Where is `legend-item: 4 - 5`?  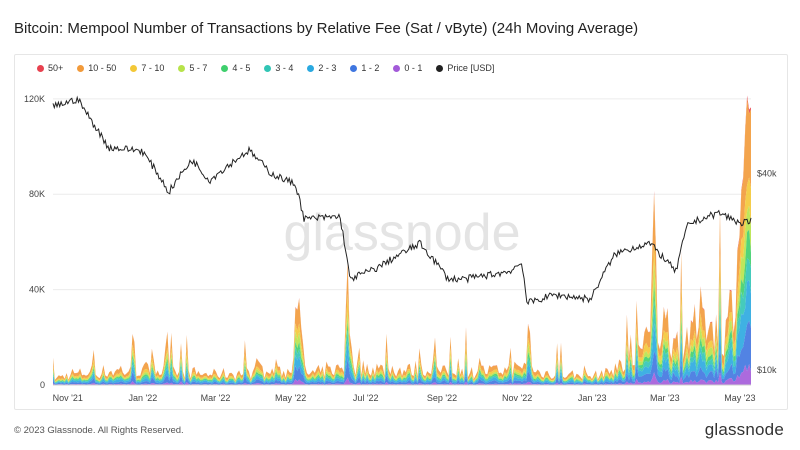
legend-item: 4 - 5 is located at coordinates (235, 68).